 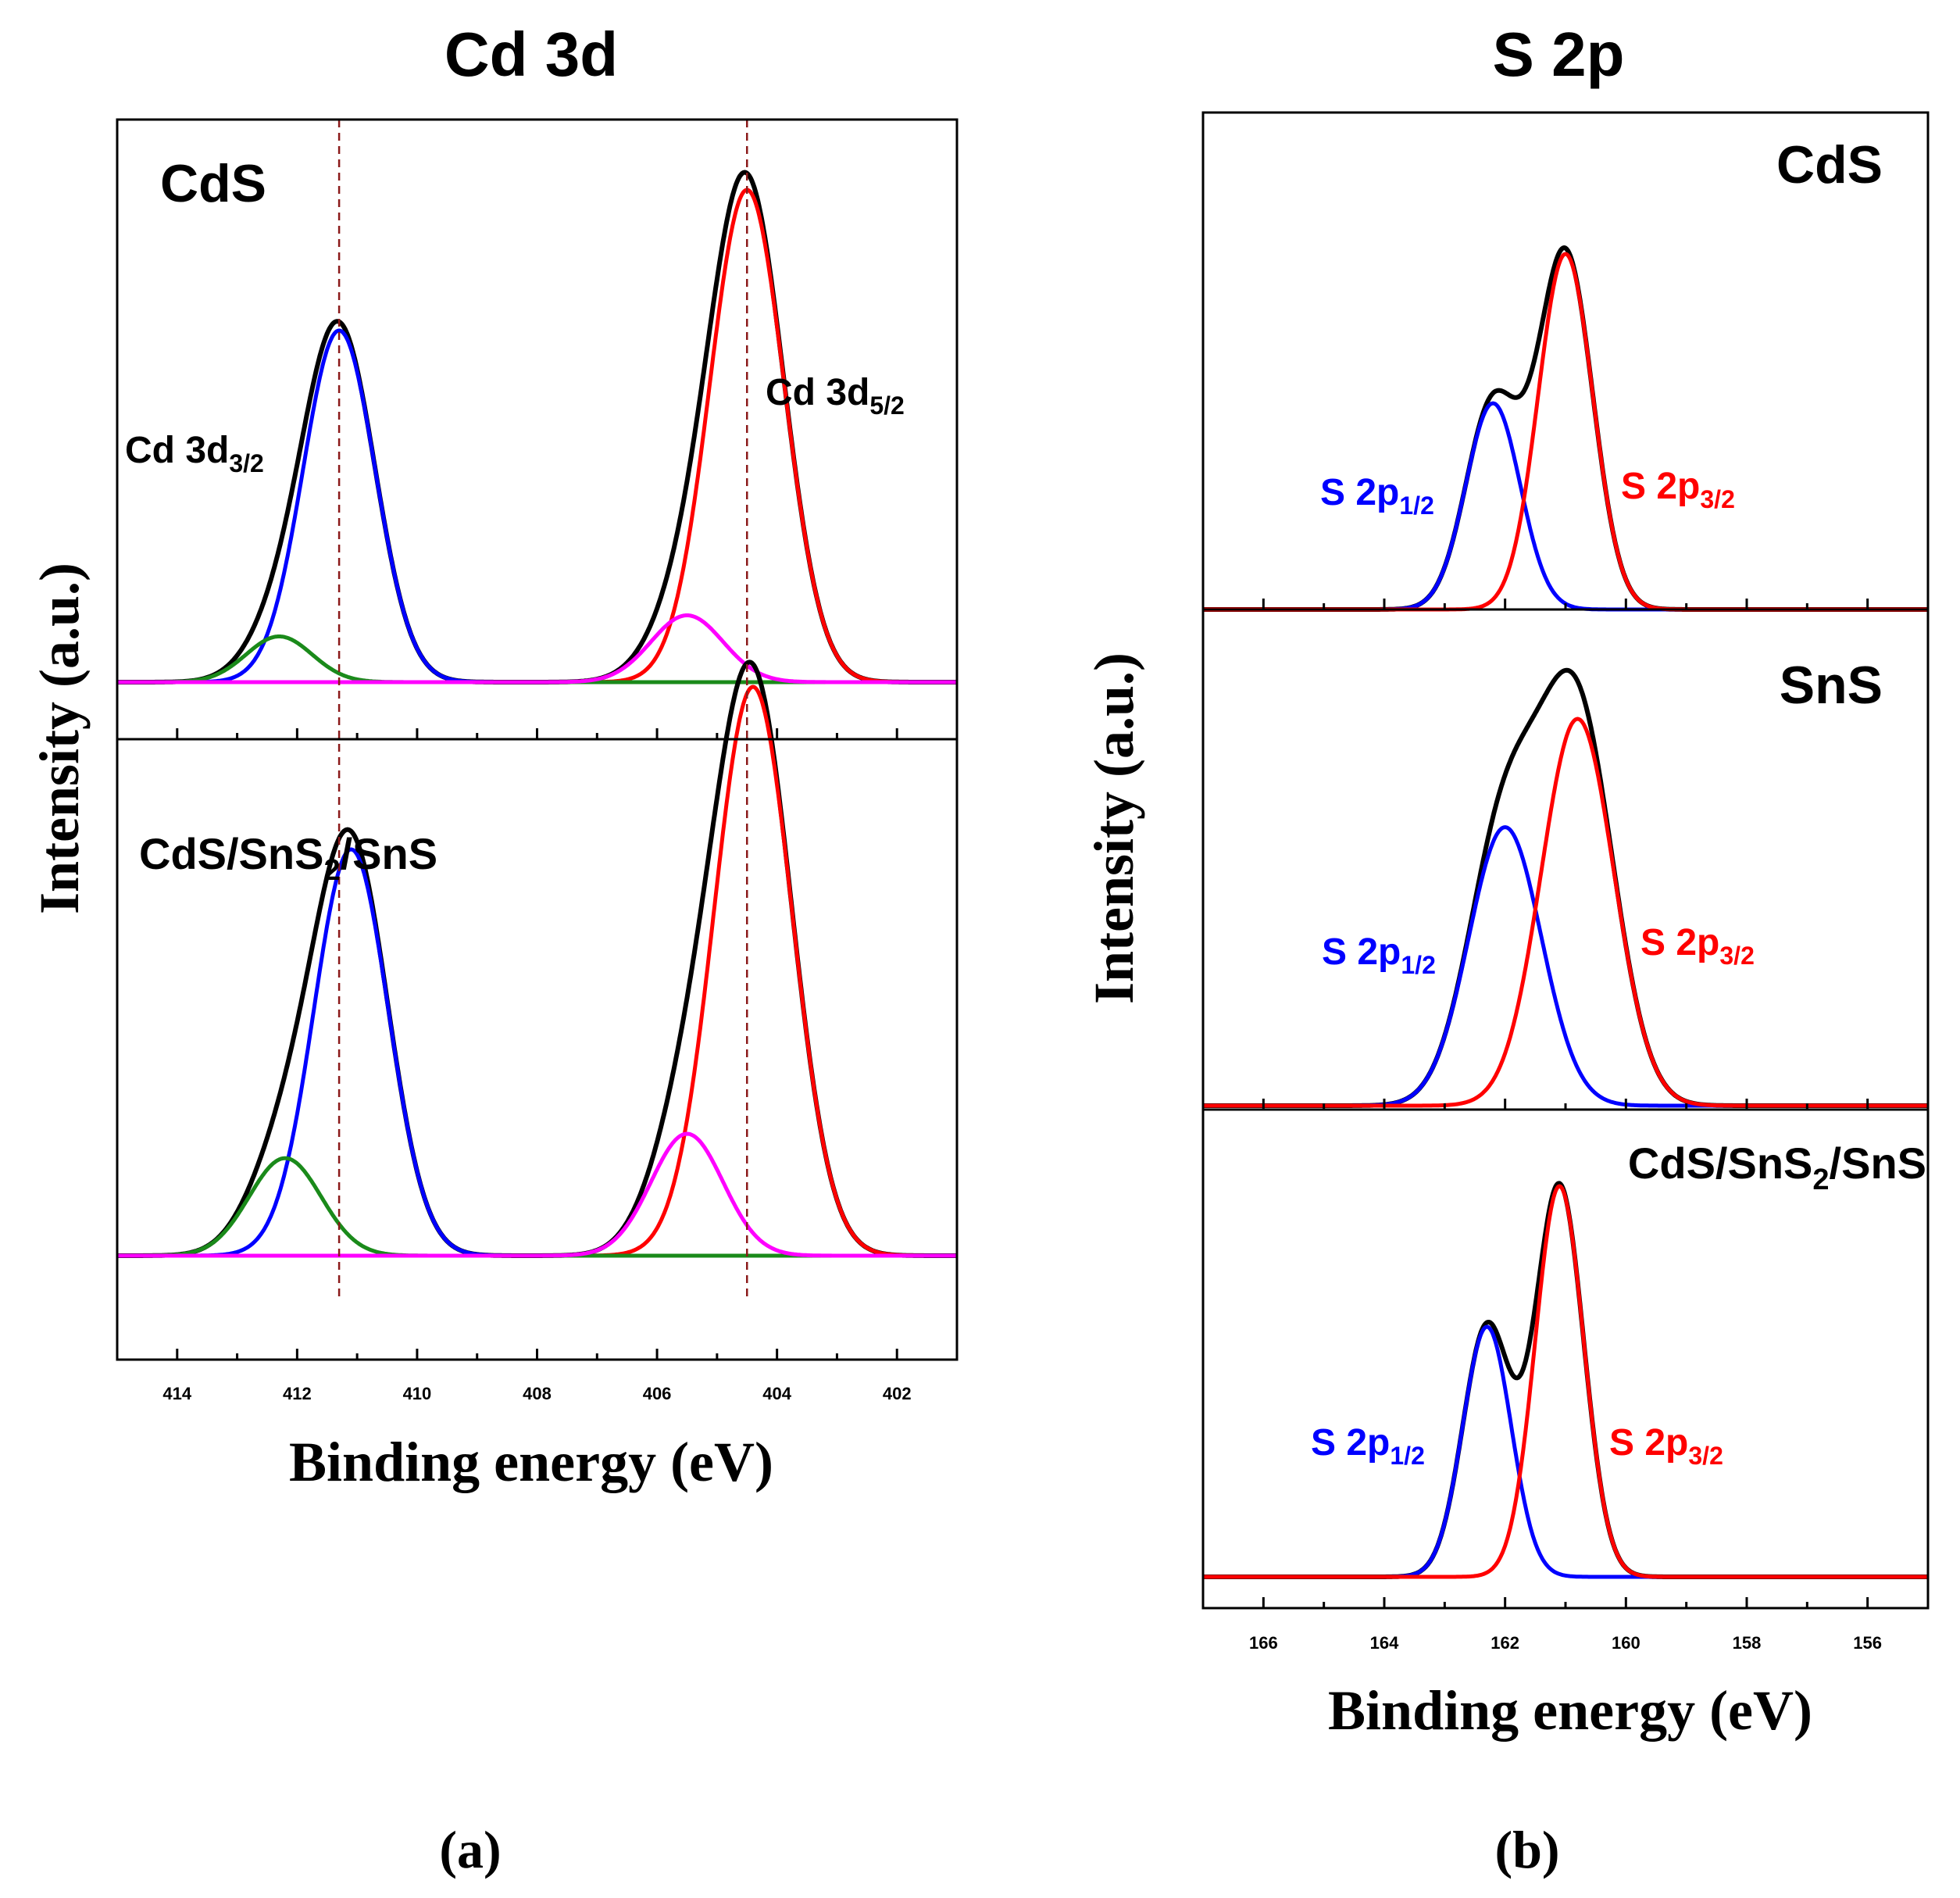 I want to click on chart-b-tick-label-158: 158, so click(x=1747, y=1643).